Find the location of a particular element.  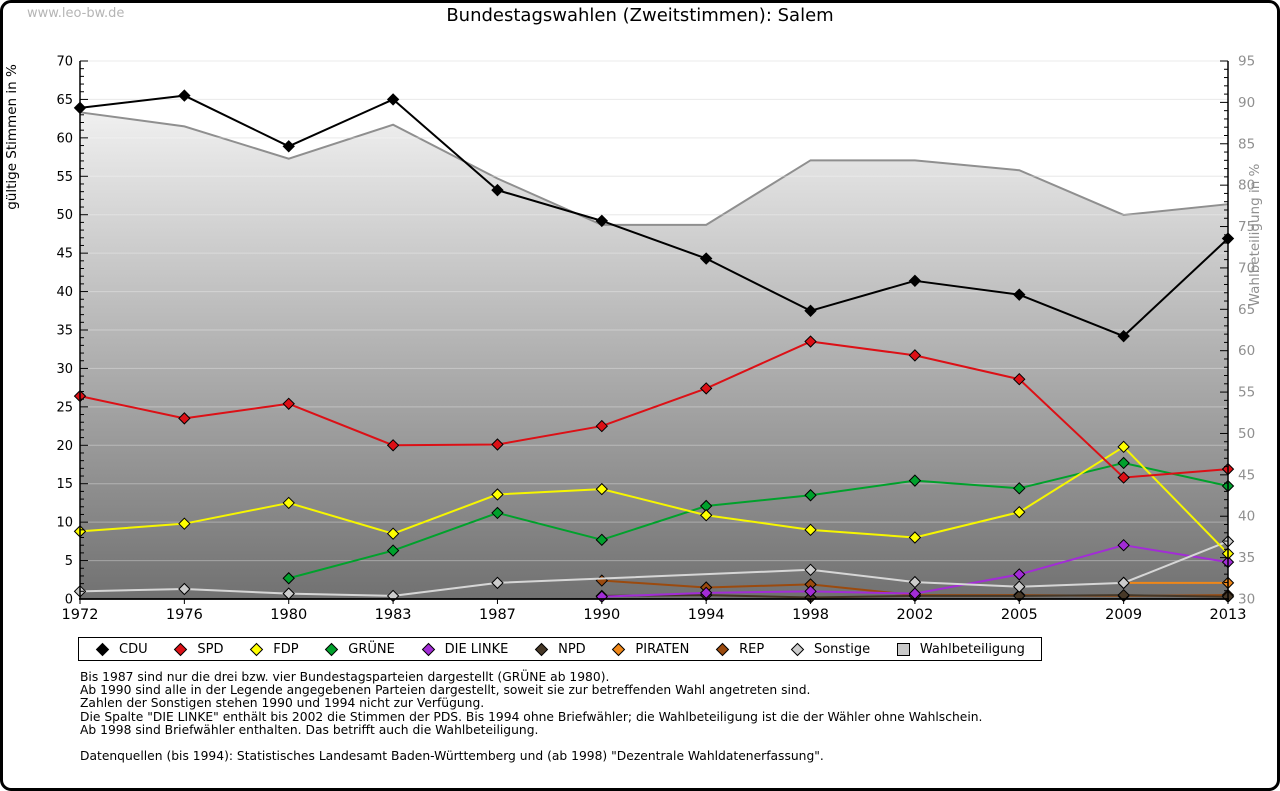

legend-item-fdp: FDP is located at coordinates (274, 649).